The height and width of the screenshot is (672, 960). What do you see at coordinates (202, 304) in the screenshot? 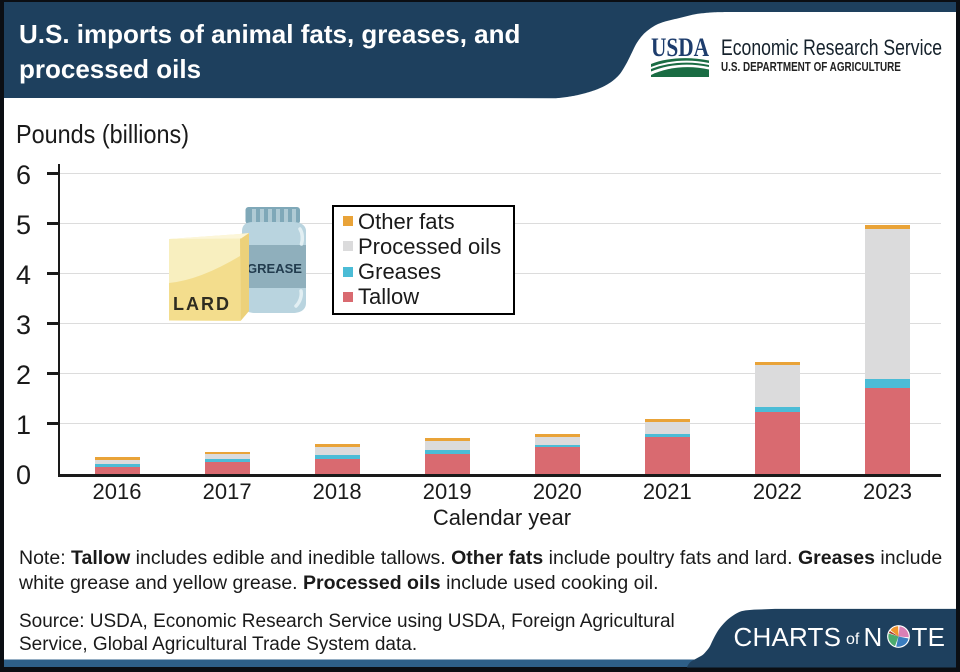
I see `svg-text: LARD` at bounding box center [202, 304].